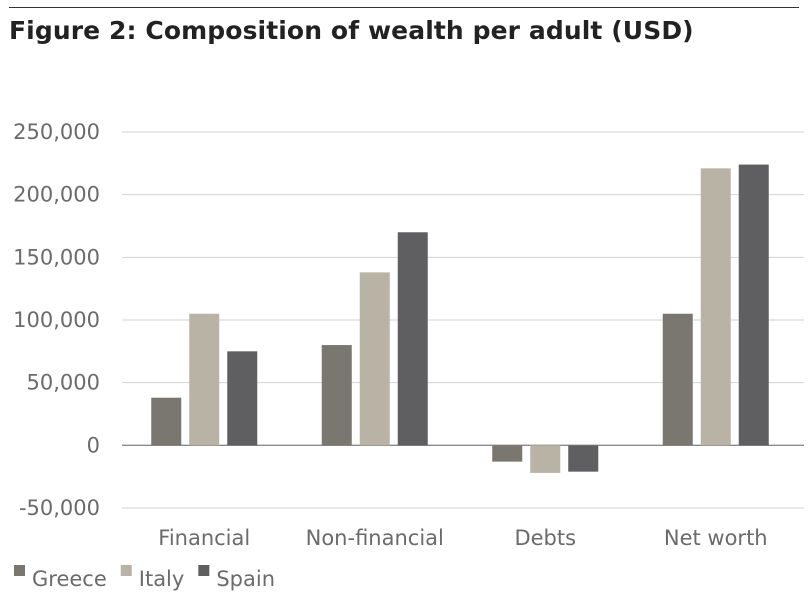 The width and height of the screenshot is (808, 600). What do you see at coordinates (583, 458) in the screenshot?
I see `bar-spain-debts` at bounding box center [583, 458].